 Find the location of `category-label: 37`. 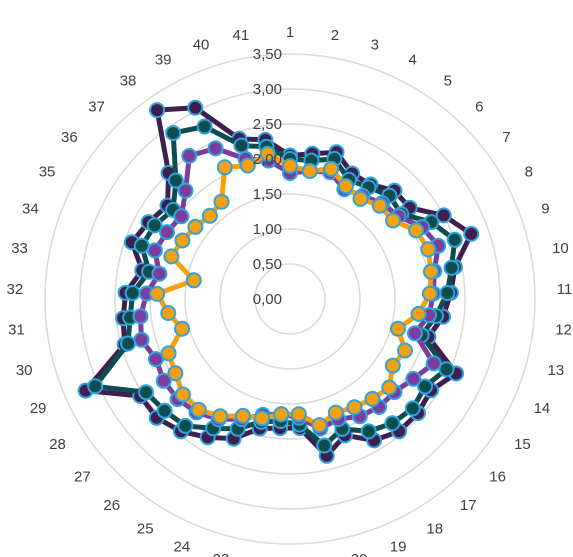

category-label: 37 is located at coordinates (96, 107).